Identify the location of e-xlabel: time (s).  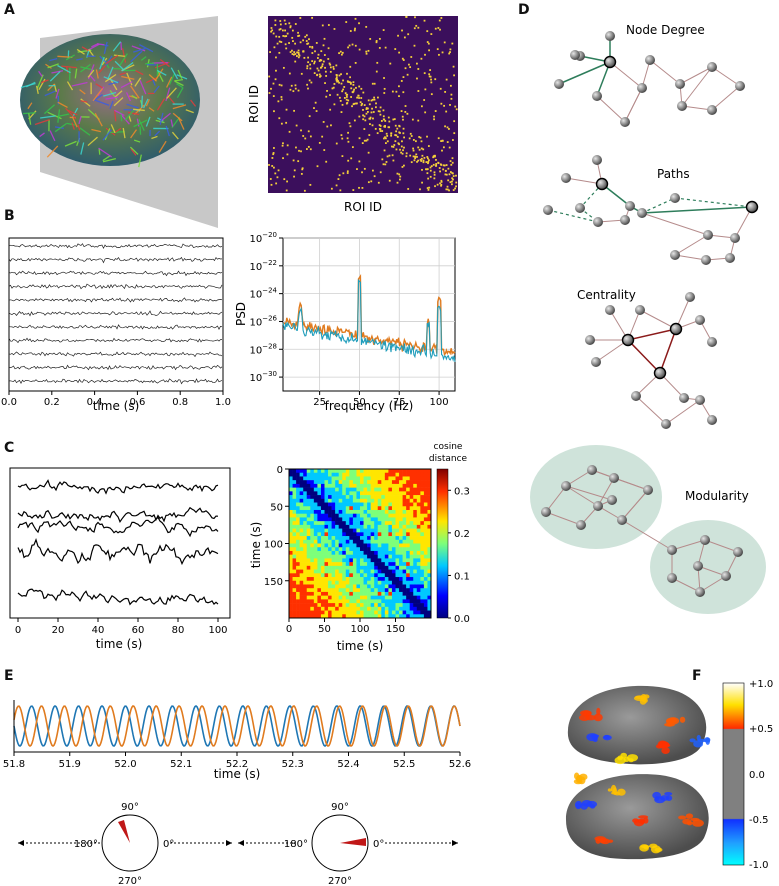
(237, 774).